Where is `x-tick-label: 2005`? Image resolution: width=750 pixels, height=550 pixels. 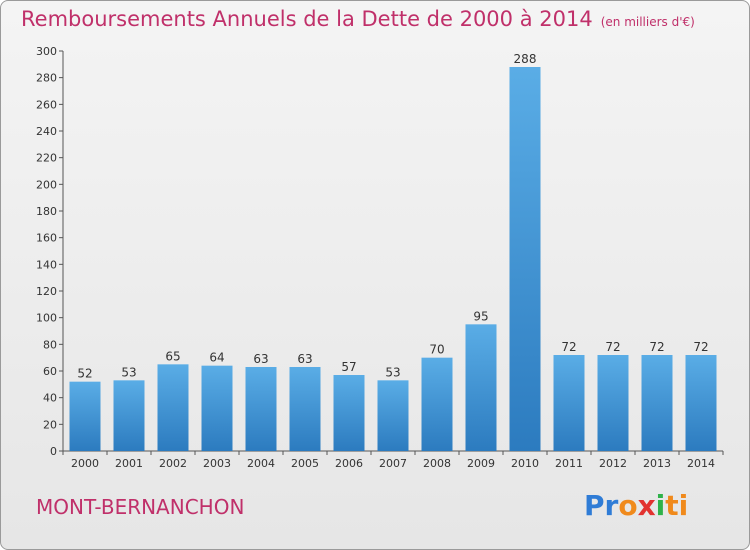
x-tick-label: 2005 is located at coordinates (305, 463).